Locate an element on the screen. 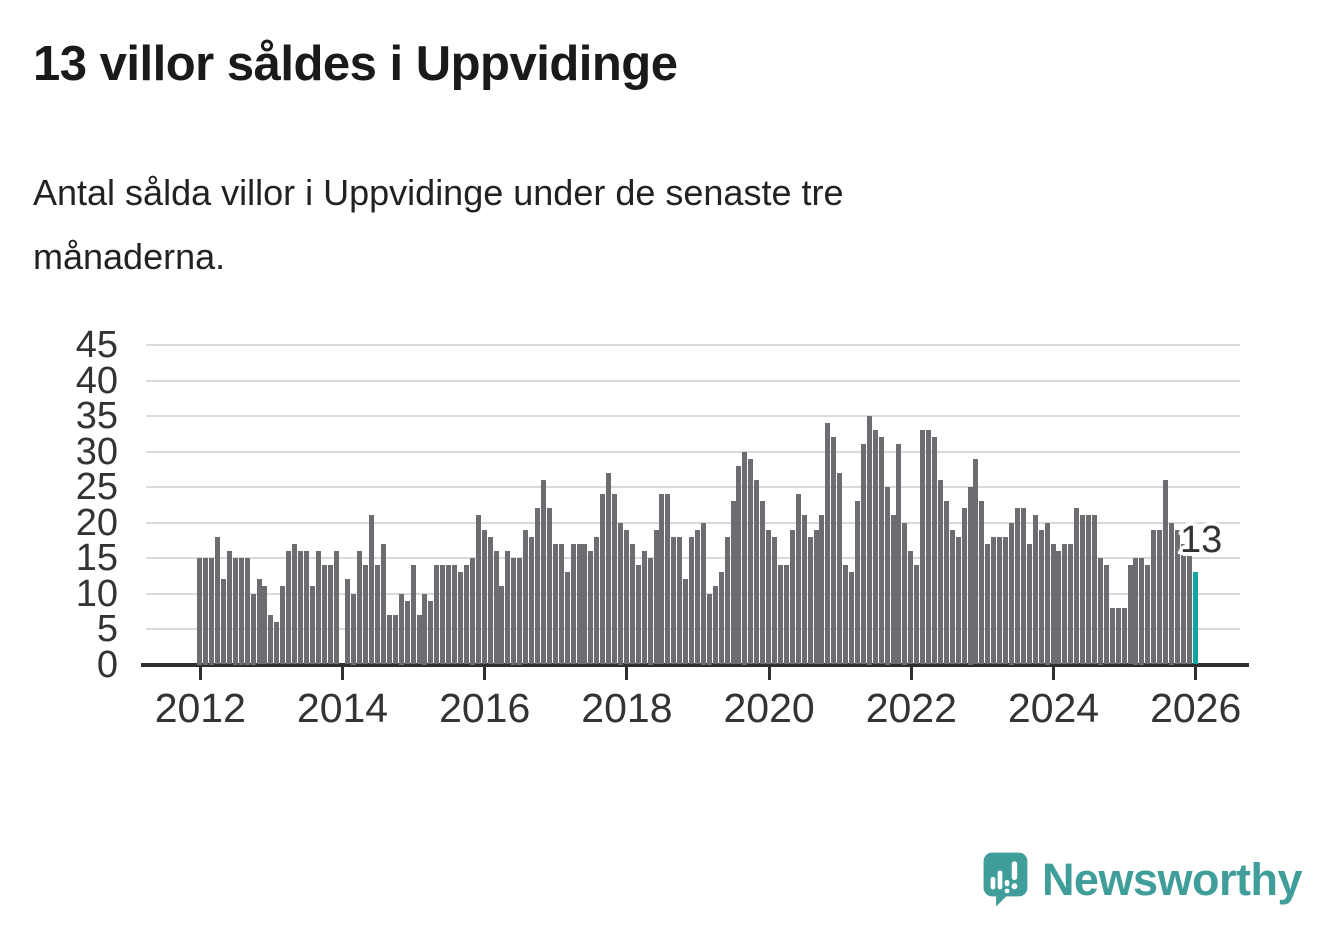 This screenshot has width=1322, height=939. latest-value-label: 13 is located at coordinates (1201, 540).